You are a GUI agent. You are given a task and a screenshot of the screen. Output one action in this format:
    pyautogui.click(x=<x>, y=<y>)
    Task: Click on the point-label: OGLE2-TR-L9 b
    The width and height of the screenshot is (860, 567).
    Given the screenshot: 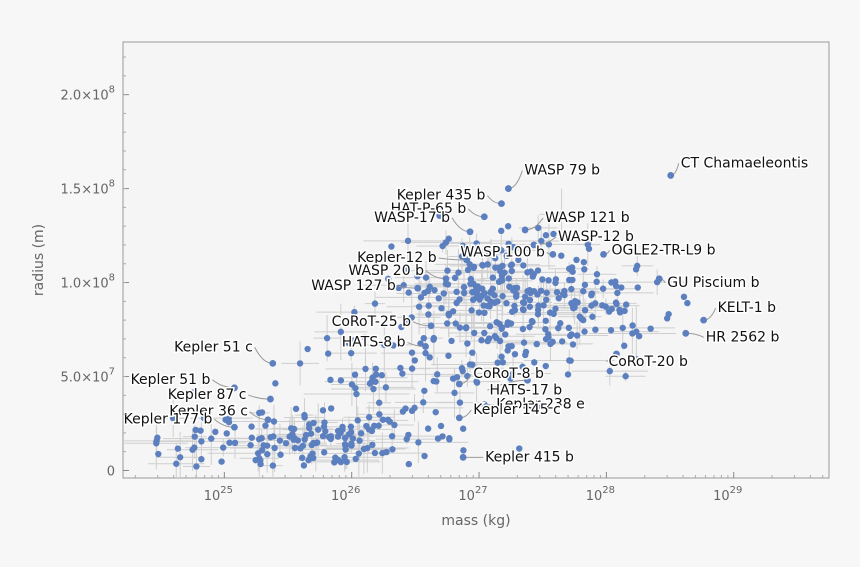 What is the action you would take?
    pyautogui.click(x=664, y=250)
    